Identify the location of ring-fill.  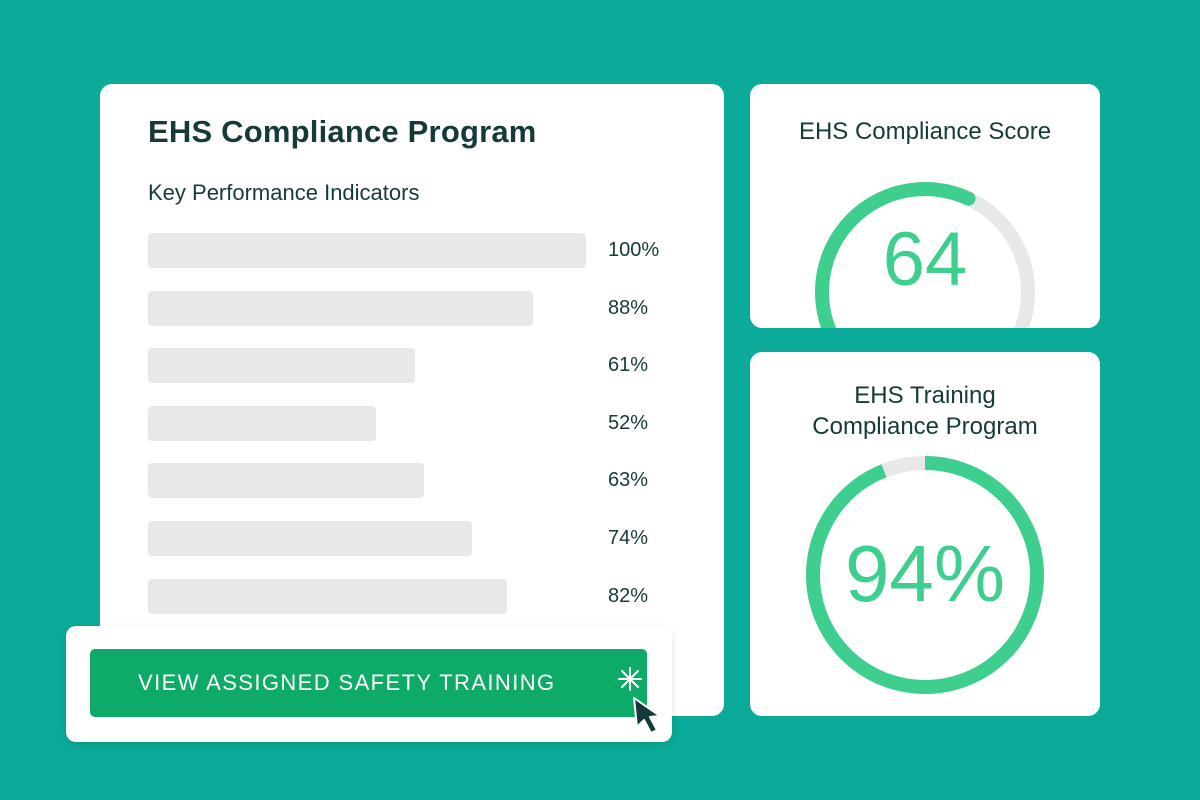
(925, 575).